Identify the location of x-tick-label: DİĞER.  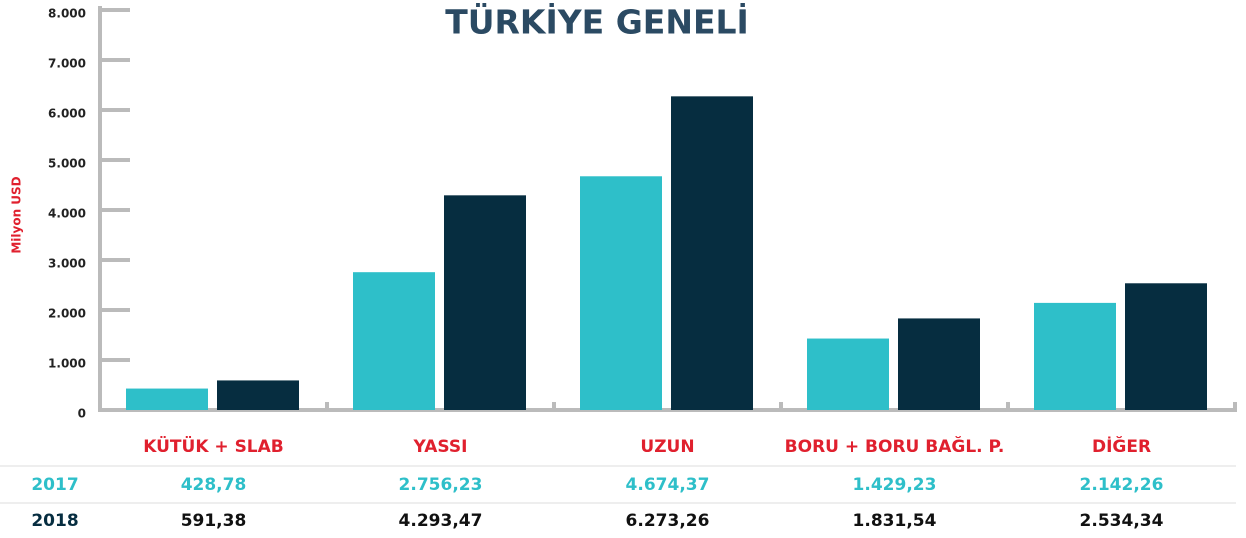
(1121, 446).